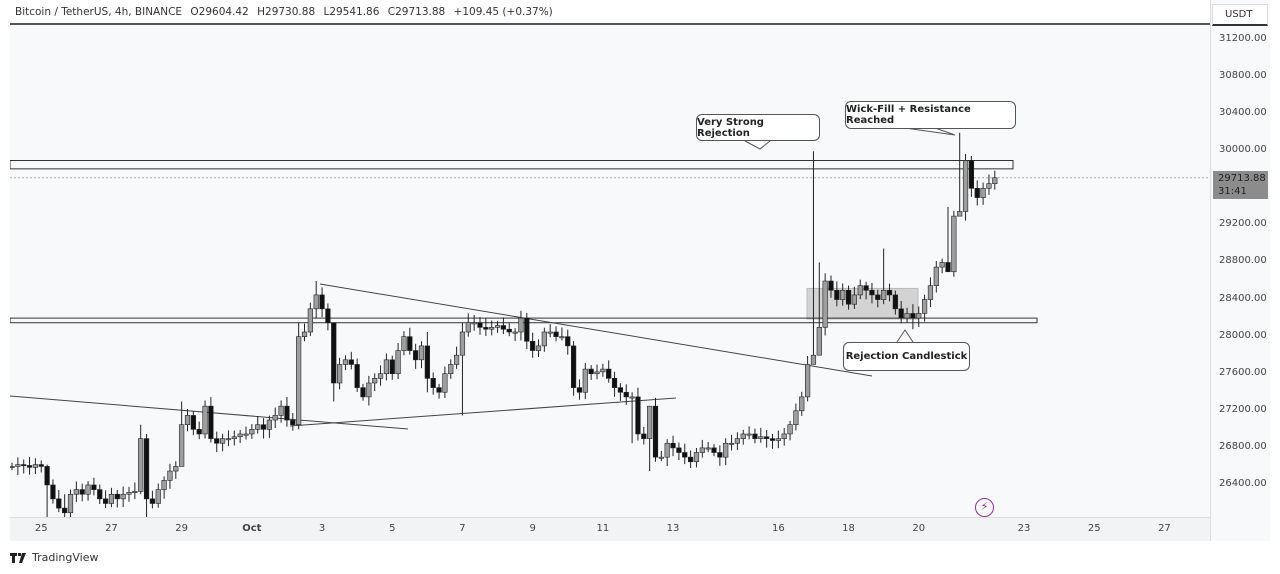  What do you see at coordinates (483, 412) in the screenshot?
I see `ascending-trendline` at bounding box center [483, 412].